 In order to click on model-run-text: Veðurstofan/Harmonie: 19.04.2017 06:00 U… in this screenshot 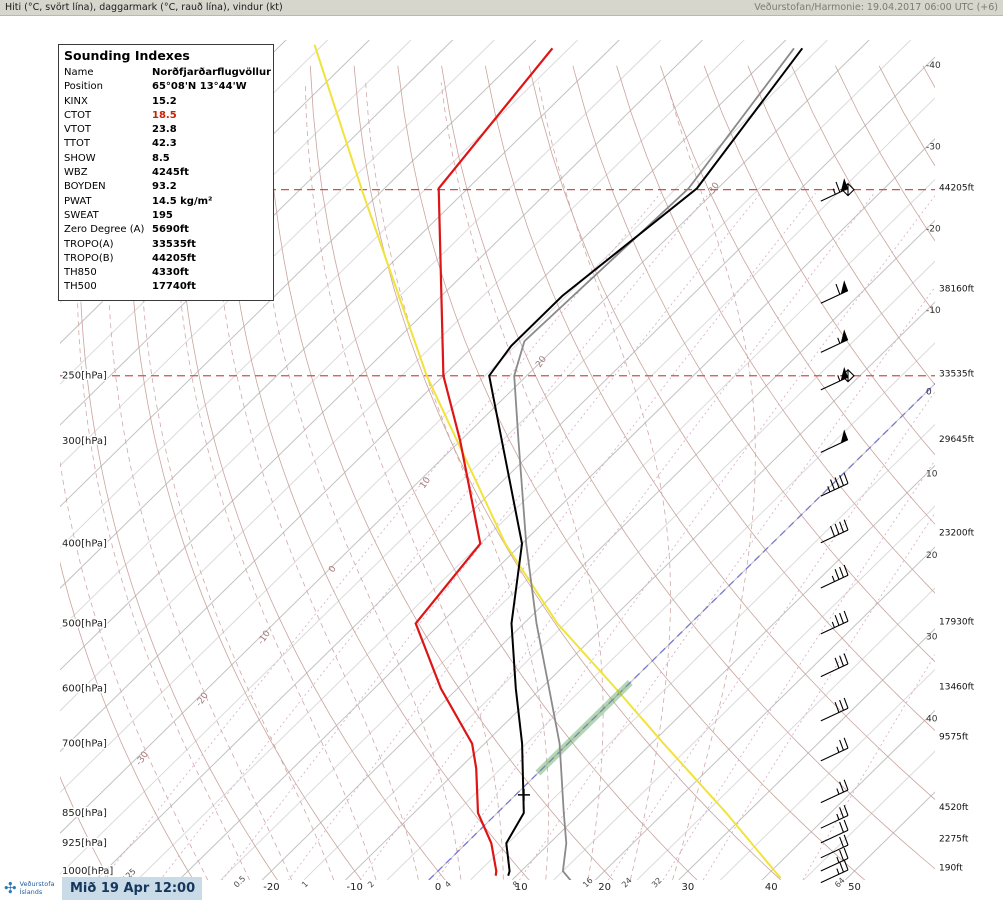, I will do `click(876, 7)`.